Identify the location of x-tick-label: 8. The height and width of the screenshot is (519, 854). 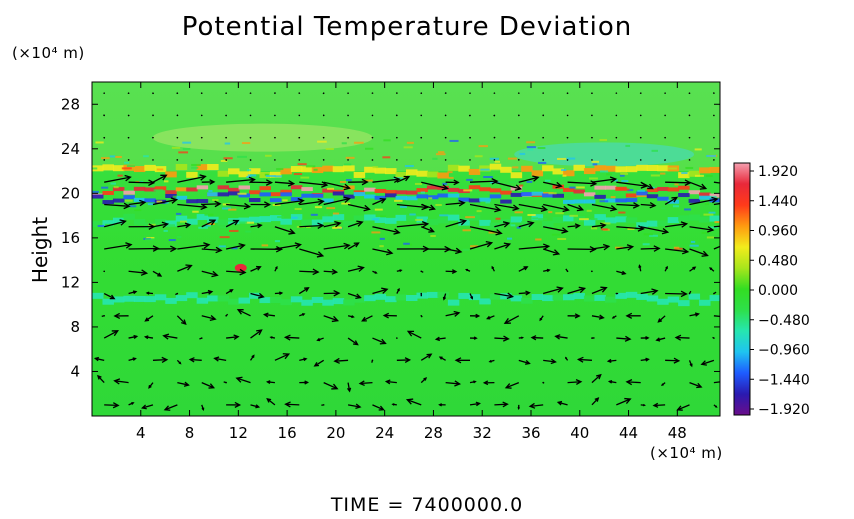
(190, 433).